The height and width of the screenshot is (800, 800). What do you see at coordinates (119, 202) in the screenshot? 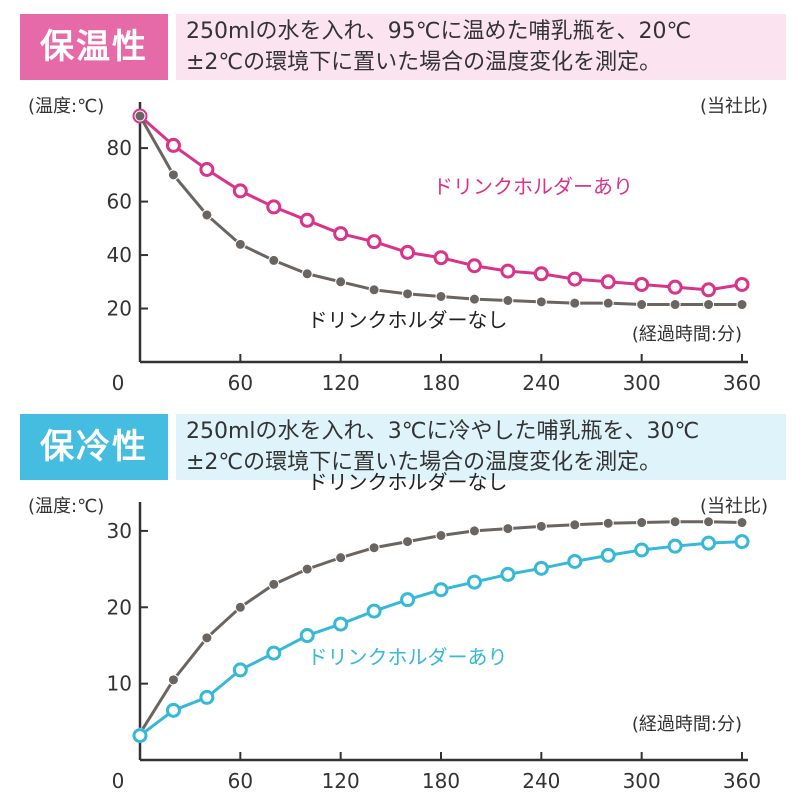
I see `y-tick-label: 60` at bounding box center [119, 202].